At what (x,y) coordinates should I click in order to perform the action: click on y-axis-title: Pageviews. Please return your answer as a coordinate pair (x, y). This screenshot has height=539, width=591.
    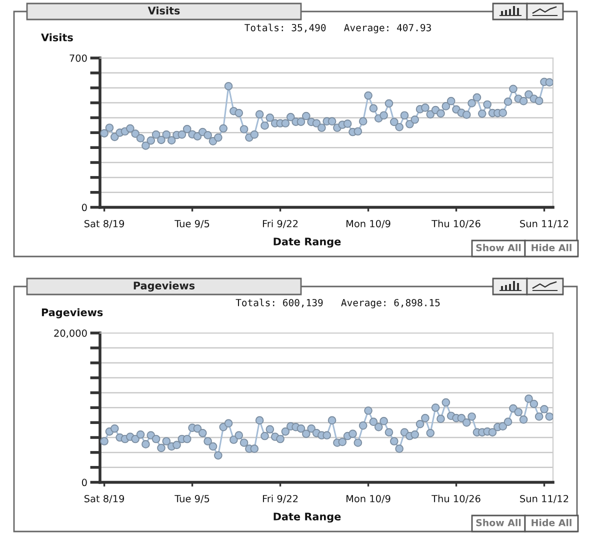
    Looking at the image, I should click on (72, 313).